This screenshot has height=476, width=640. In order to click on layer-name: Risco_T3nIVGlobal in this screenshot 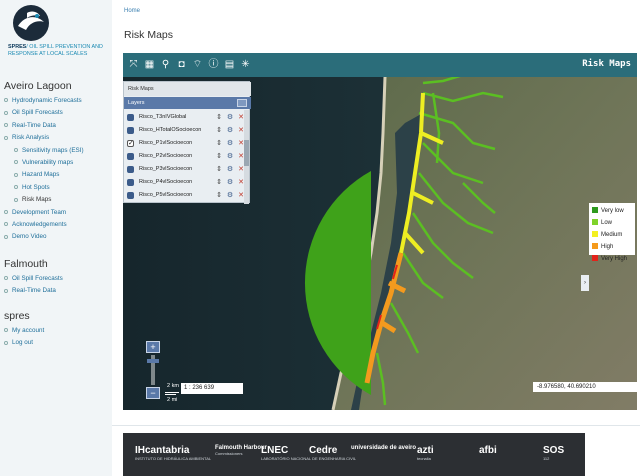, I will do `click(163, 117)`.